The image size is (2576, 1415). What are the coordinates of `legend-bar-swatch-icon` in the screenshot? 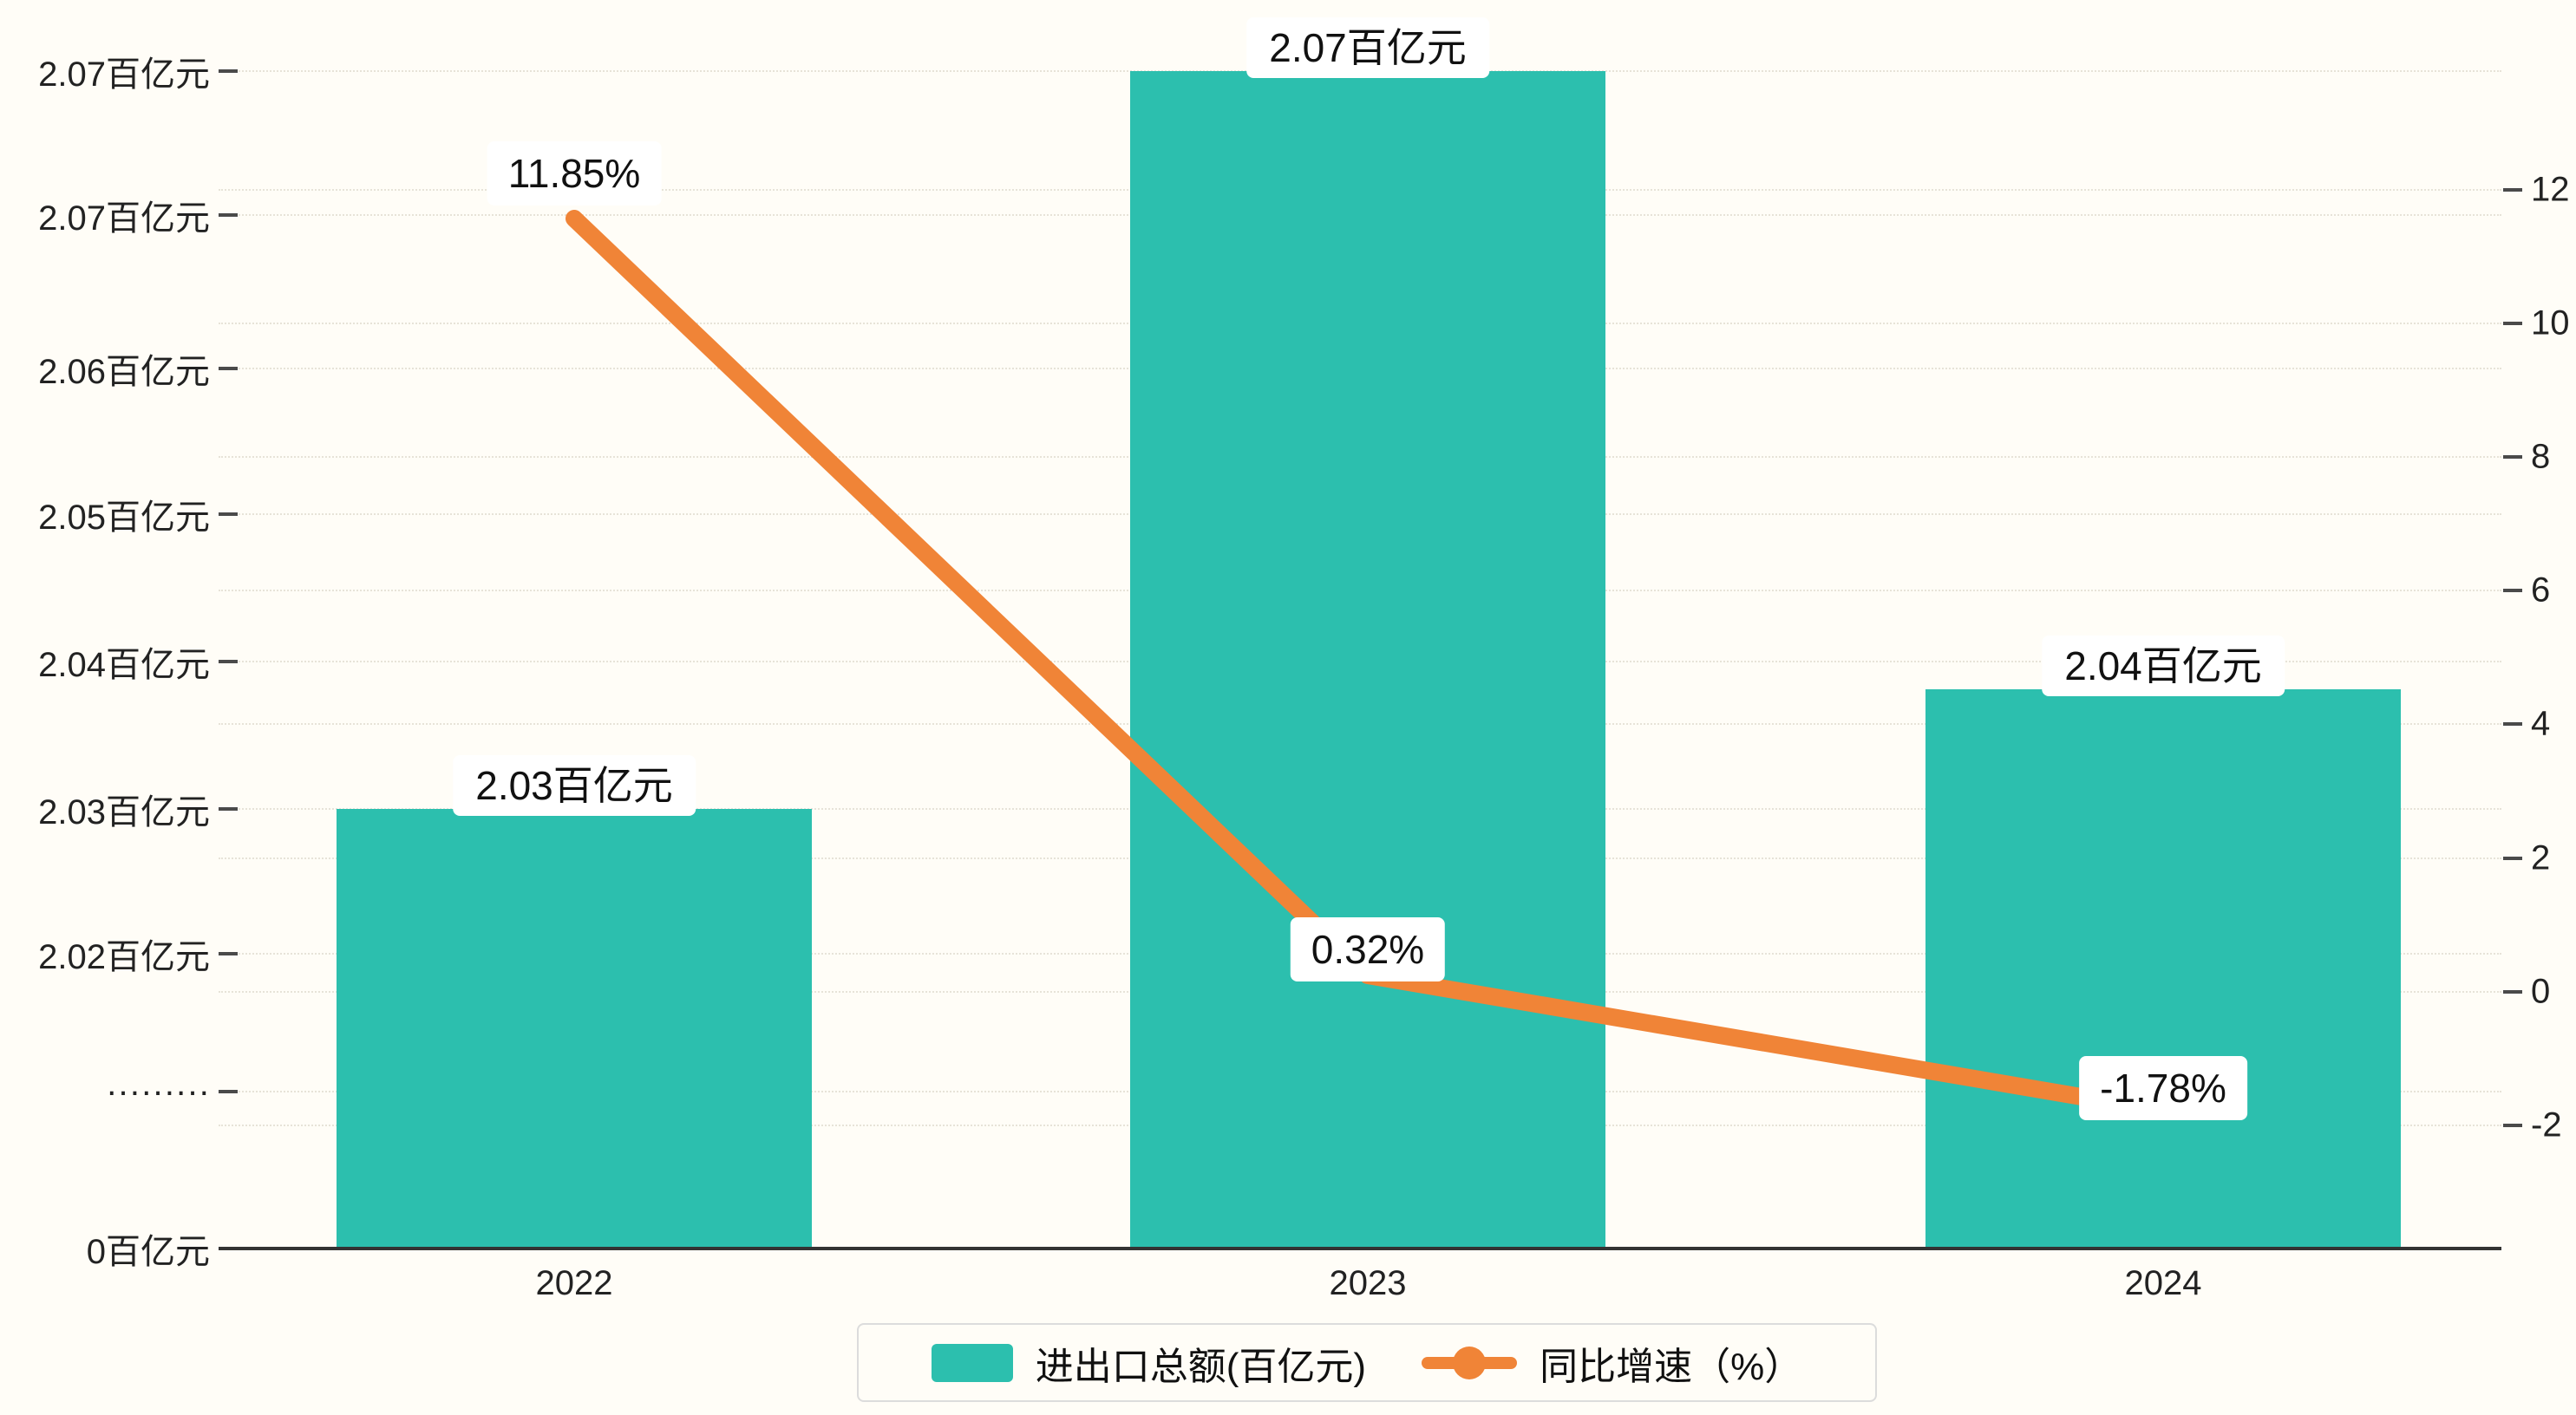 It's located at (972, 1362).